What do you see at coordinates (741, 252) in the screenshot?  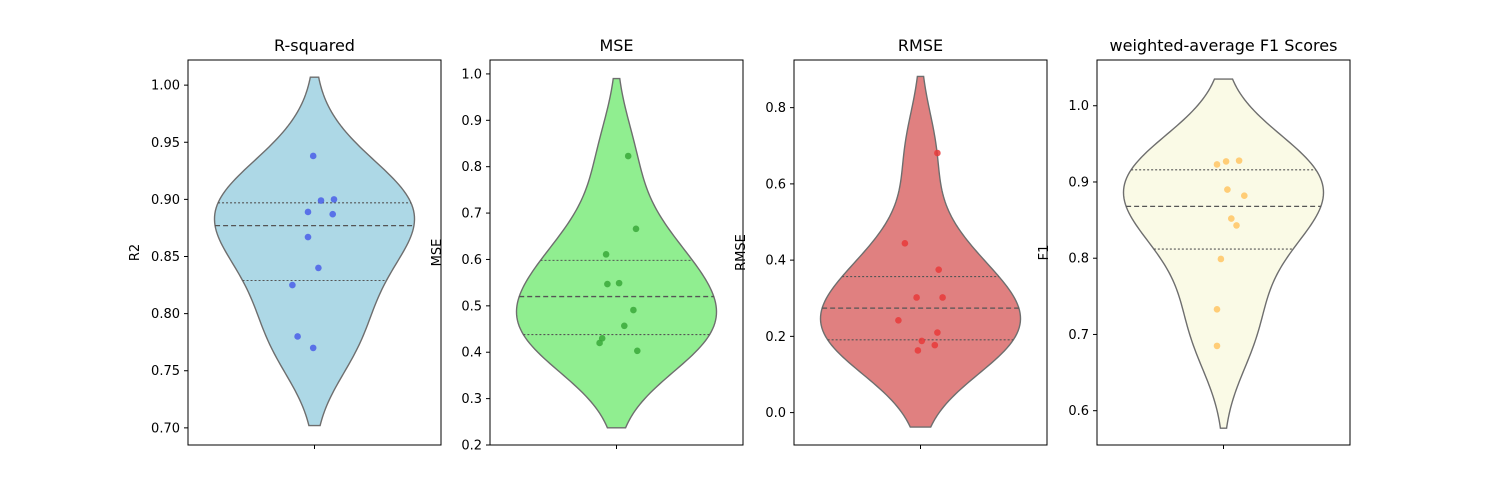 I see `y-axis-label: RMSE` at bounding box center [741, 252].